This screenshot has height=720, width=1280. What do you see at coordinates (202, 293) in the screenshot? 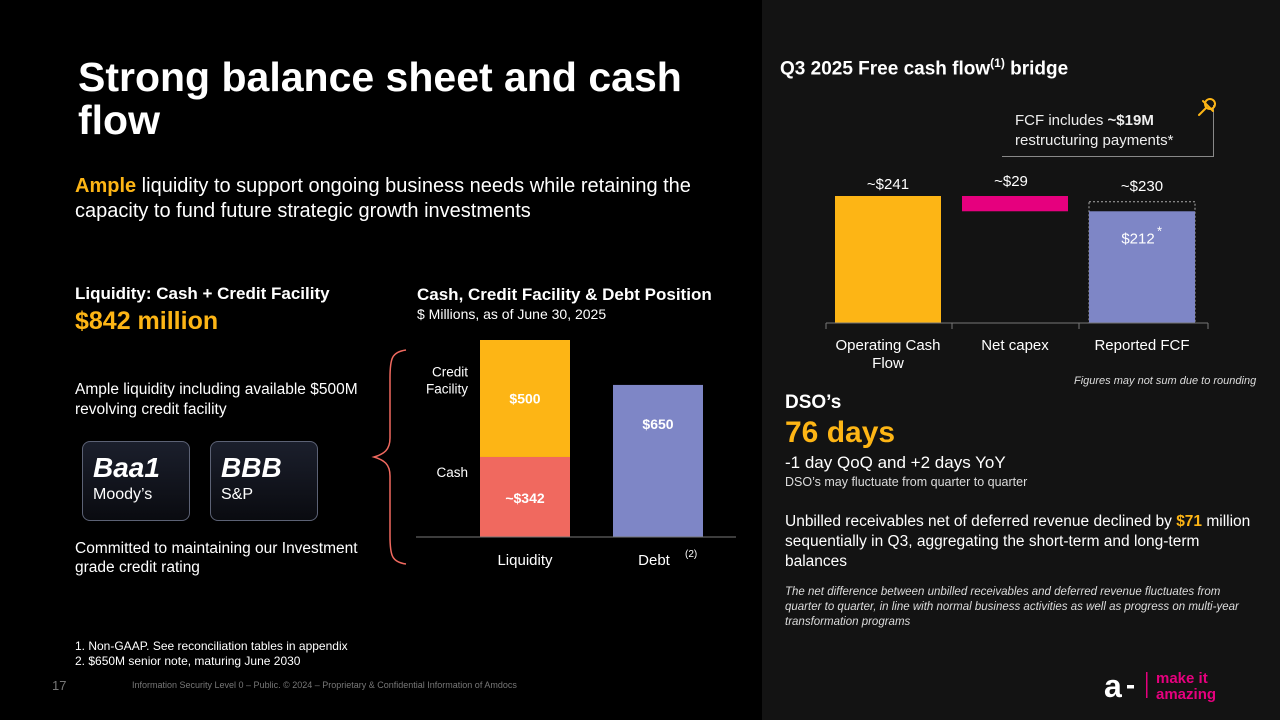
I see `liquidity-label: Liquidity: Cash + Credit Facility` at bounding box center [202, 293].